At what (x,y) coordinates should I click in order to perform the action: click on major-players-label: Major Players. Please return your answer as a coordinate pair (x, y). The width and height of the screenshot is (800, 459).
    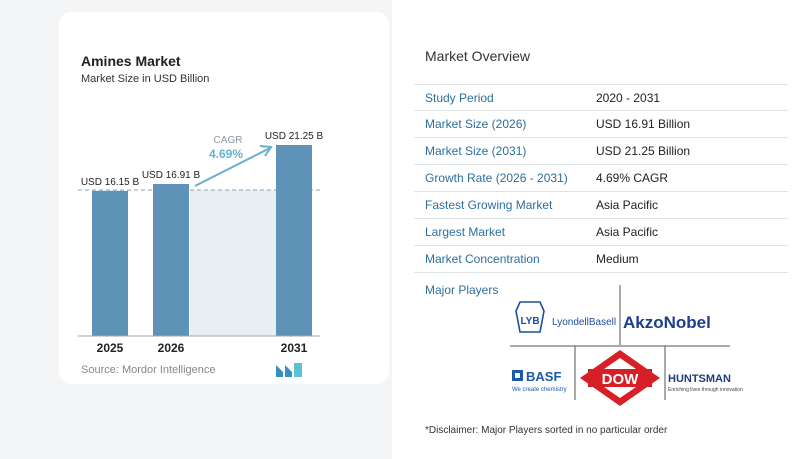
    Looking at the image, I should click on (462, 290).